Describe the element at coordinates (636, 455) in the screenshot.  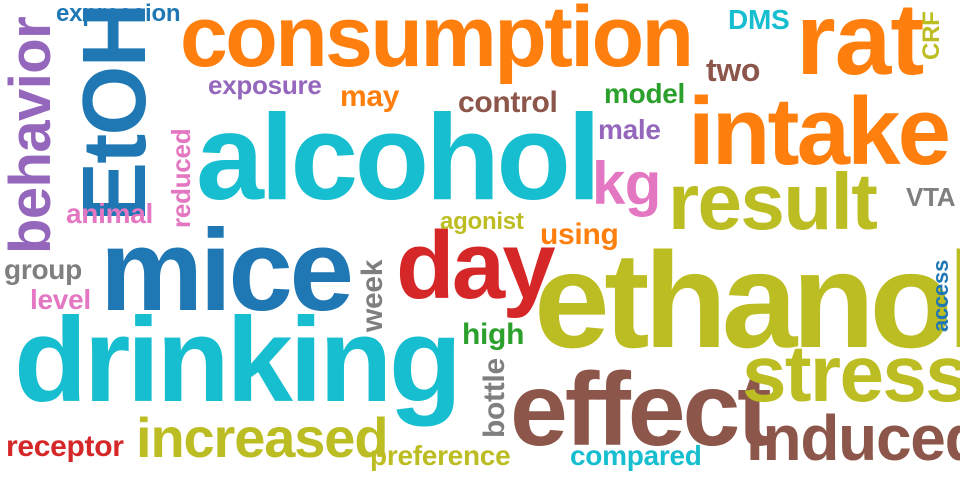
I see `word-compared: compared` at that location.